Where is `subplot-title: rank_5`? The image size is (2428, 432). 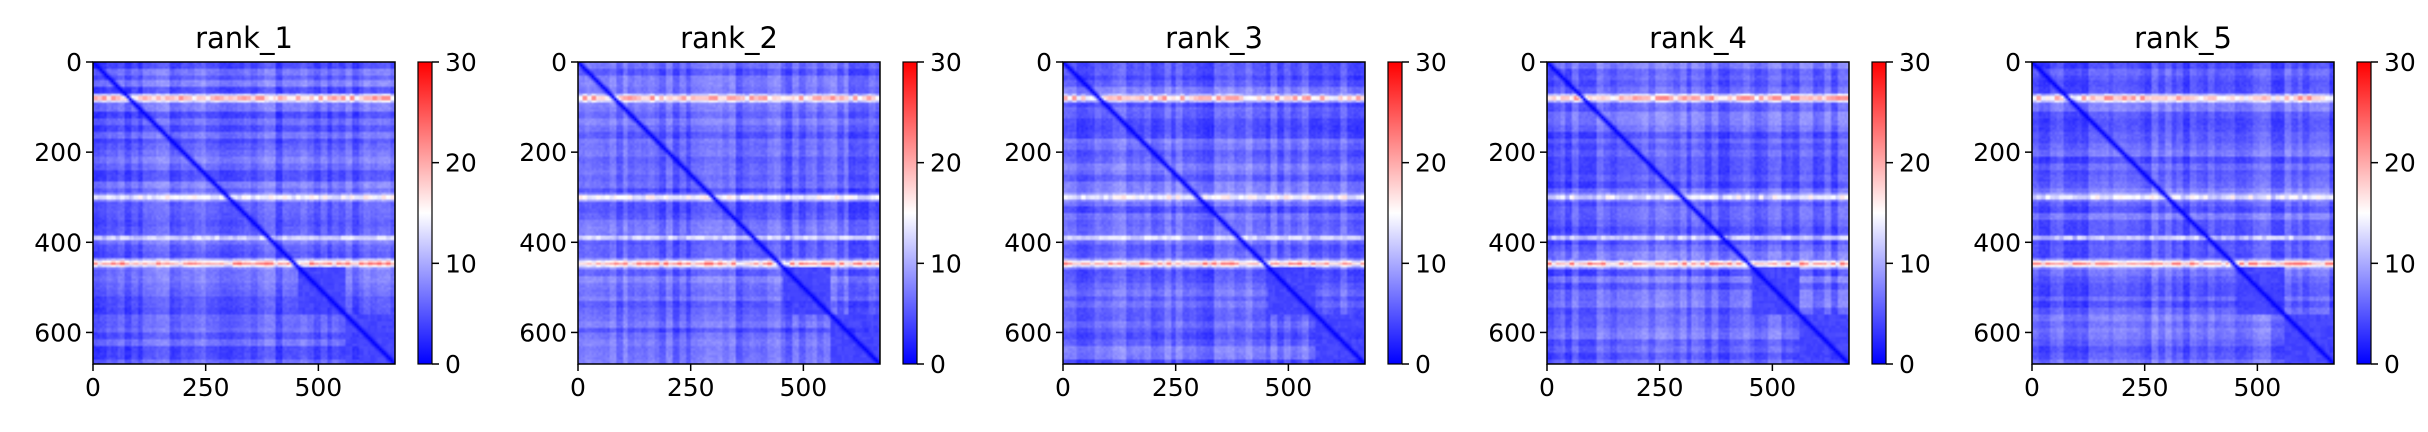
subplot-title: rank_5 is located at coordinates (2183, 38).